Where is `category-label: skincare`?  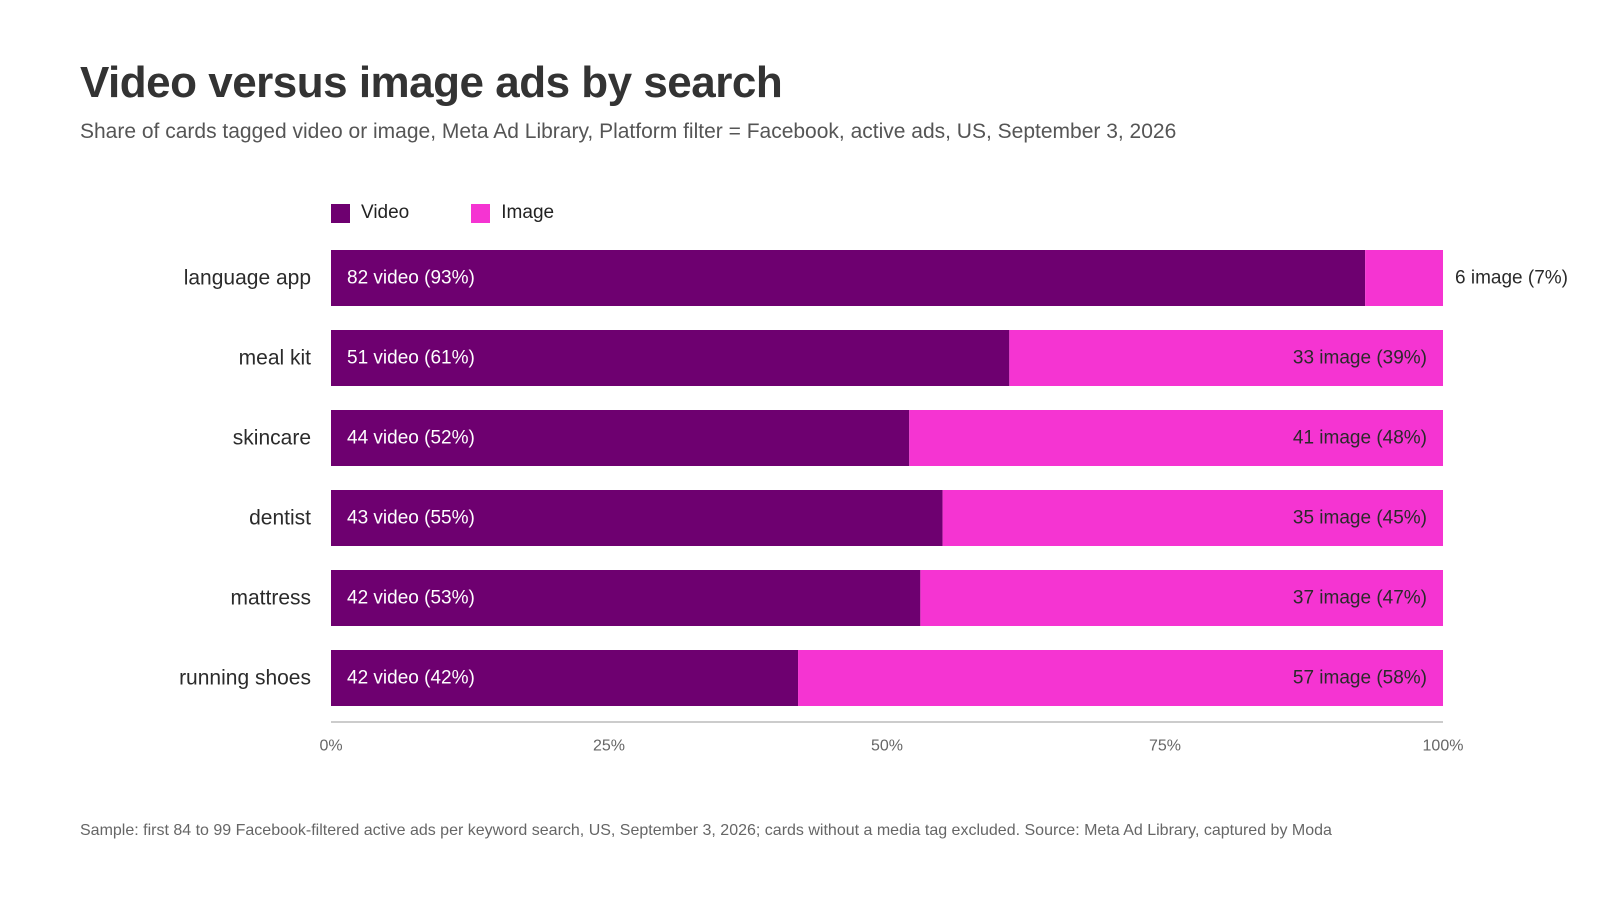 category-label: skincare is located at coordinates (272, 438).